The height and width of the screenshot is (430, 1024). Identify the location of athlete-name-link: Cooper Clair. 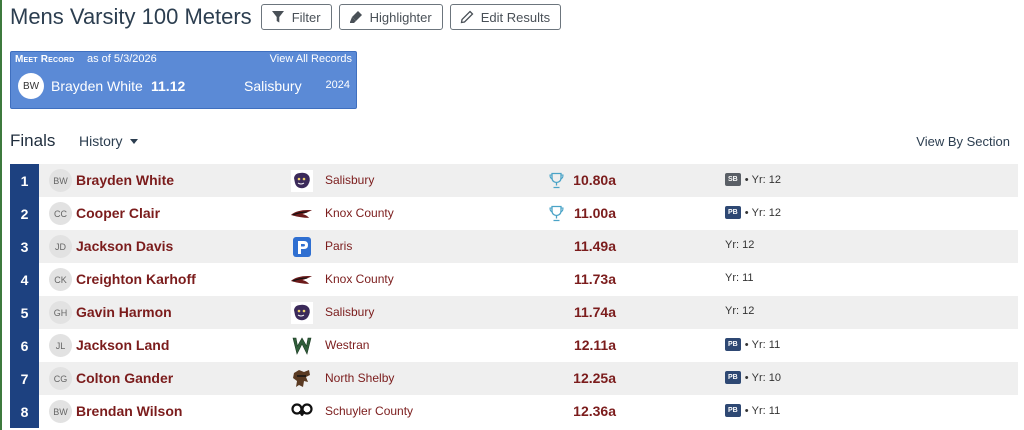
(118, 213).